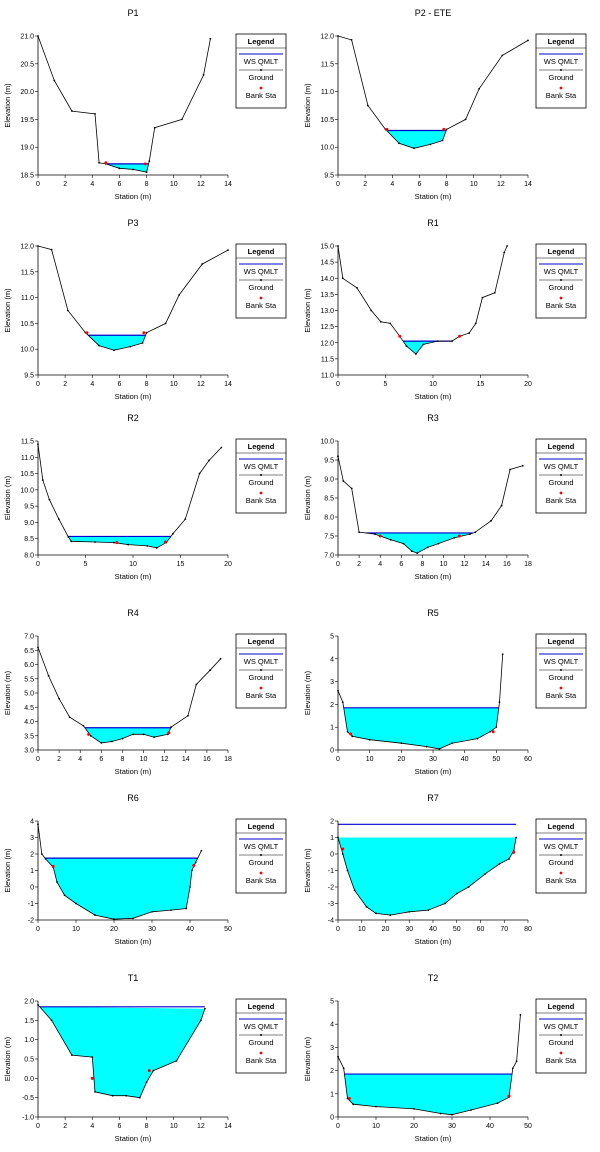 The image size is (600, 1152). Describe the element at coordinates (27, 92) in the screenshot. I see `y-tick-label: 20.0` at that location.